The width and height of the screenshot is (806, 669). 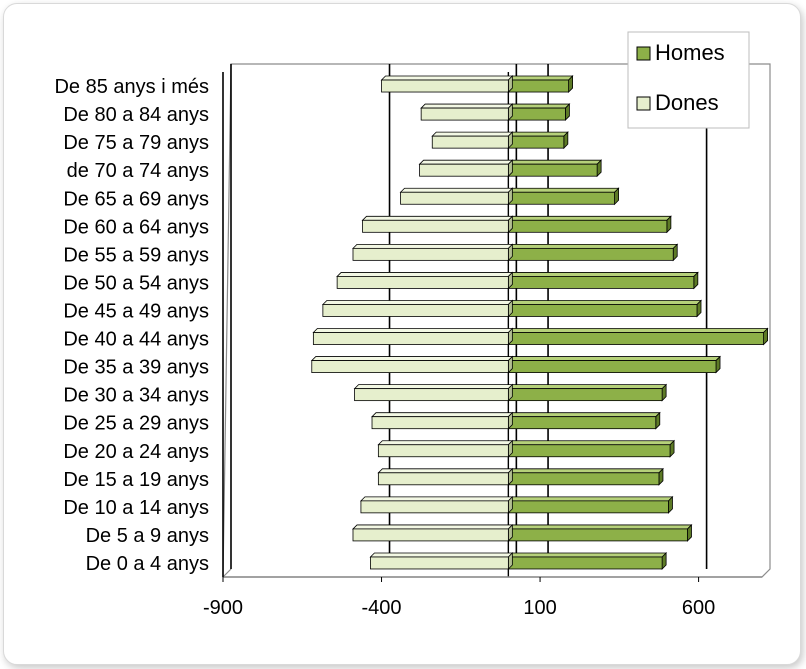 What do you see at coordinates (687, 102) in the screenshot?
I see `legend-label-dones: Dones` at bounding box center [687, 102].